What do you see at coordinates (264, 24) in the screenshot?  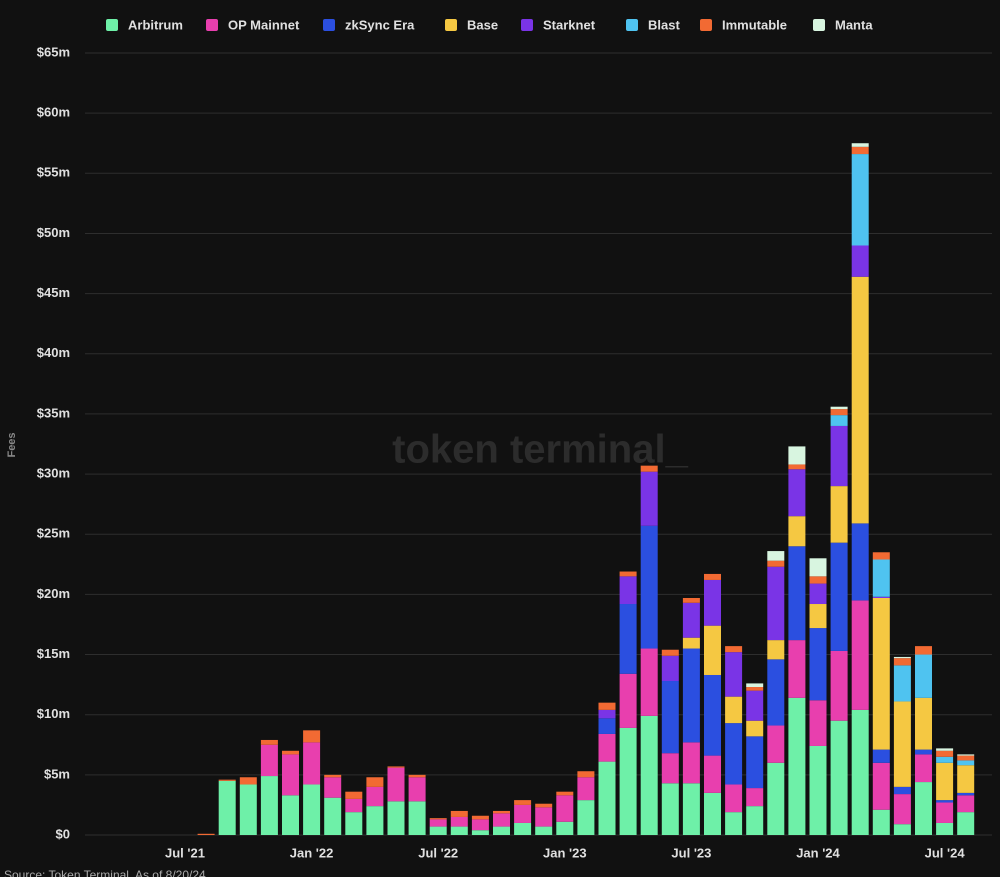 I see `legend-label: OP Mainnet` at bounding box center [264, 24].